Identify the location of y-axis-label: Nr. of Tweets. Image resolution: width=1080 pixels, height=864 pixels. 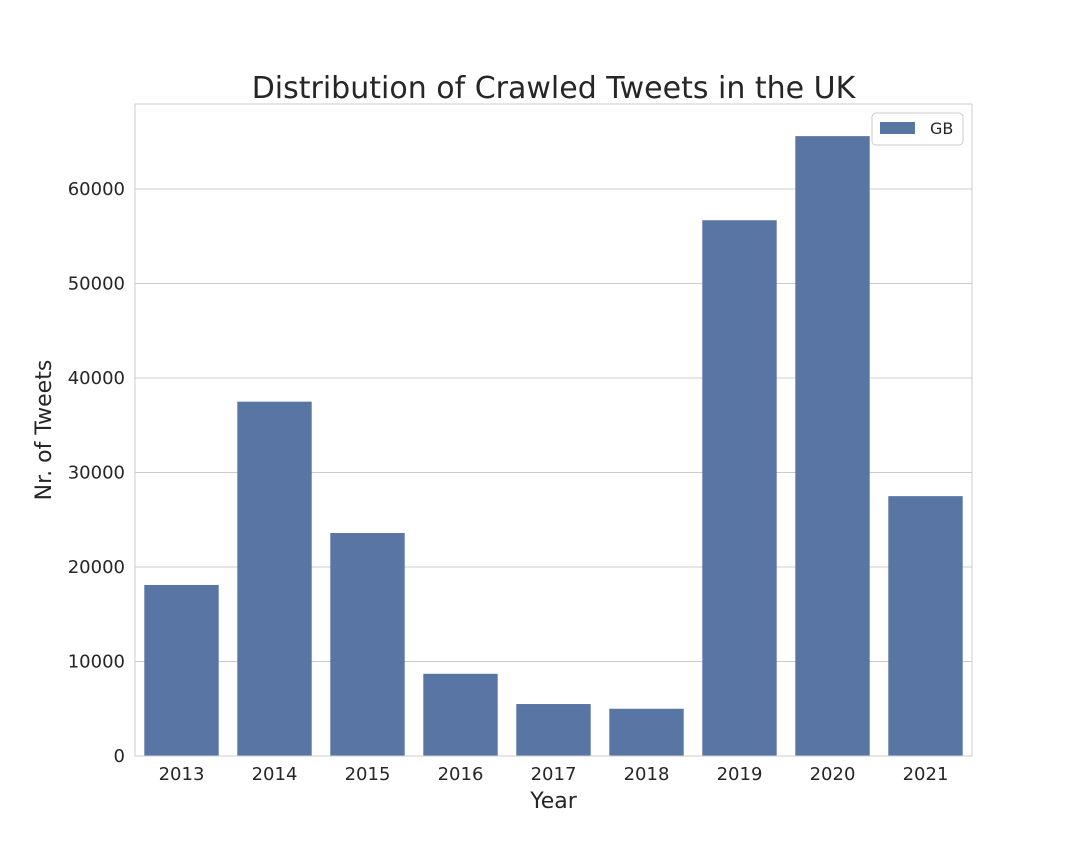
(44, 430).